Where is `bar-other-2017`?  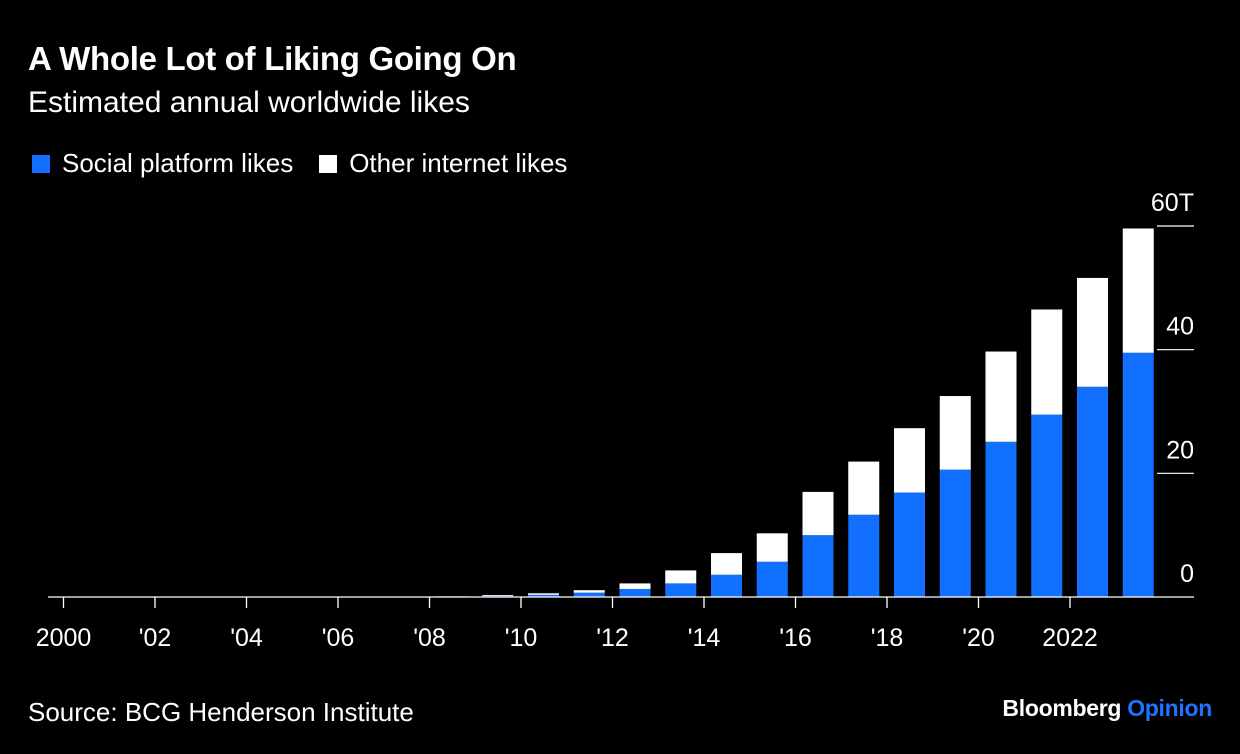 bar-other-2017 is located at coordinates (864, 488).